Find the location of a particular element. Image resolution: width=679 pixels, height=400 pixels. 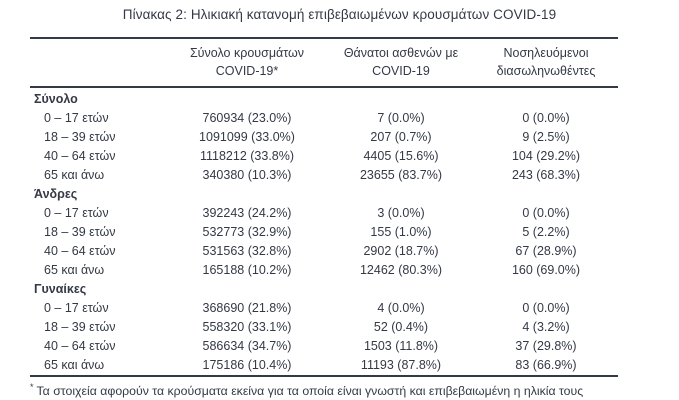

group-row-total: Σύνολο is located at coordinates (324, 98).